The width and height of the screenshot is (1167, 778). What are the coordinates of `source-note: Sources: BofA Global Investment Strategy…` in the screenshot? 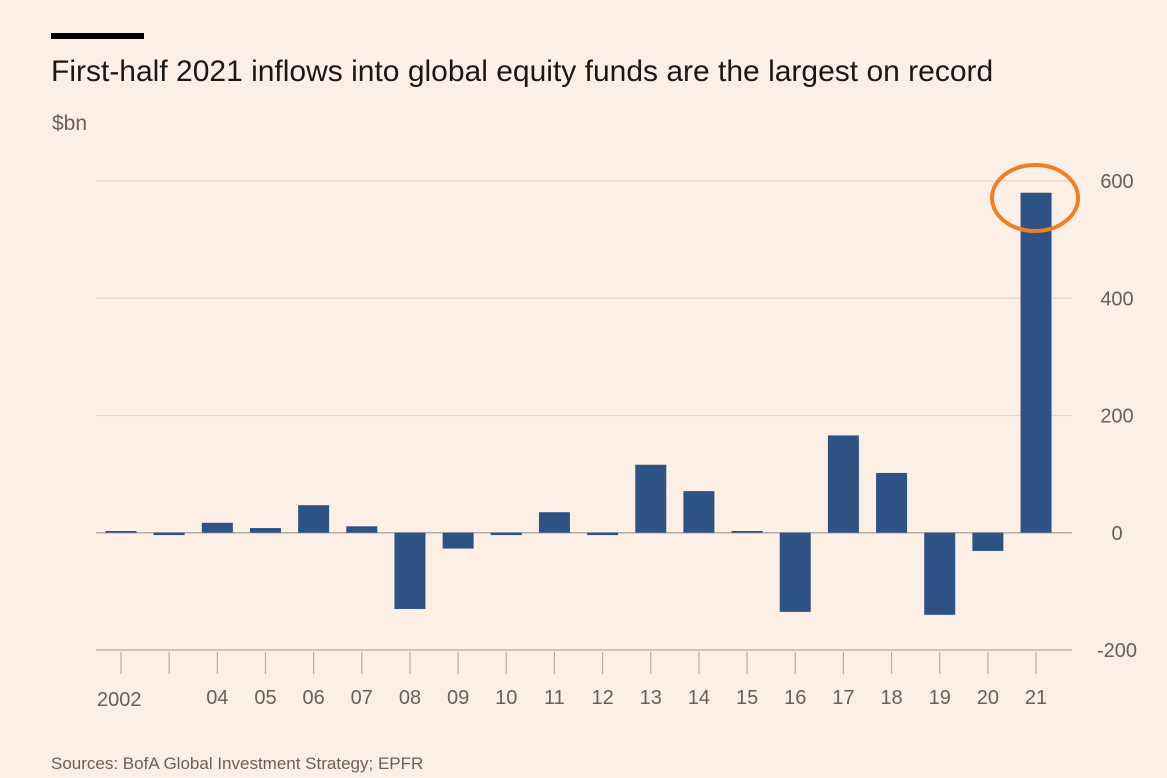 It's located at (237, 763).